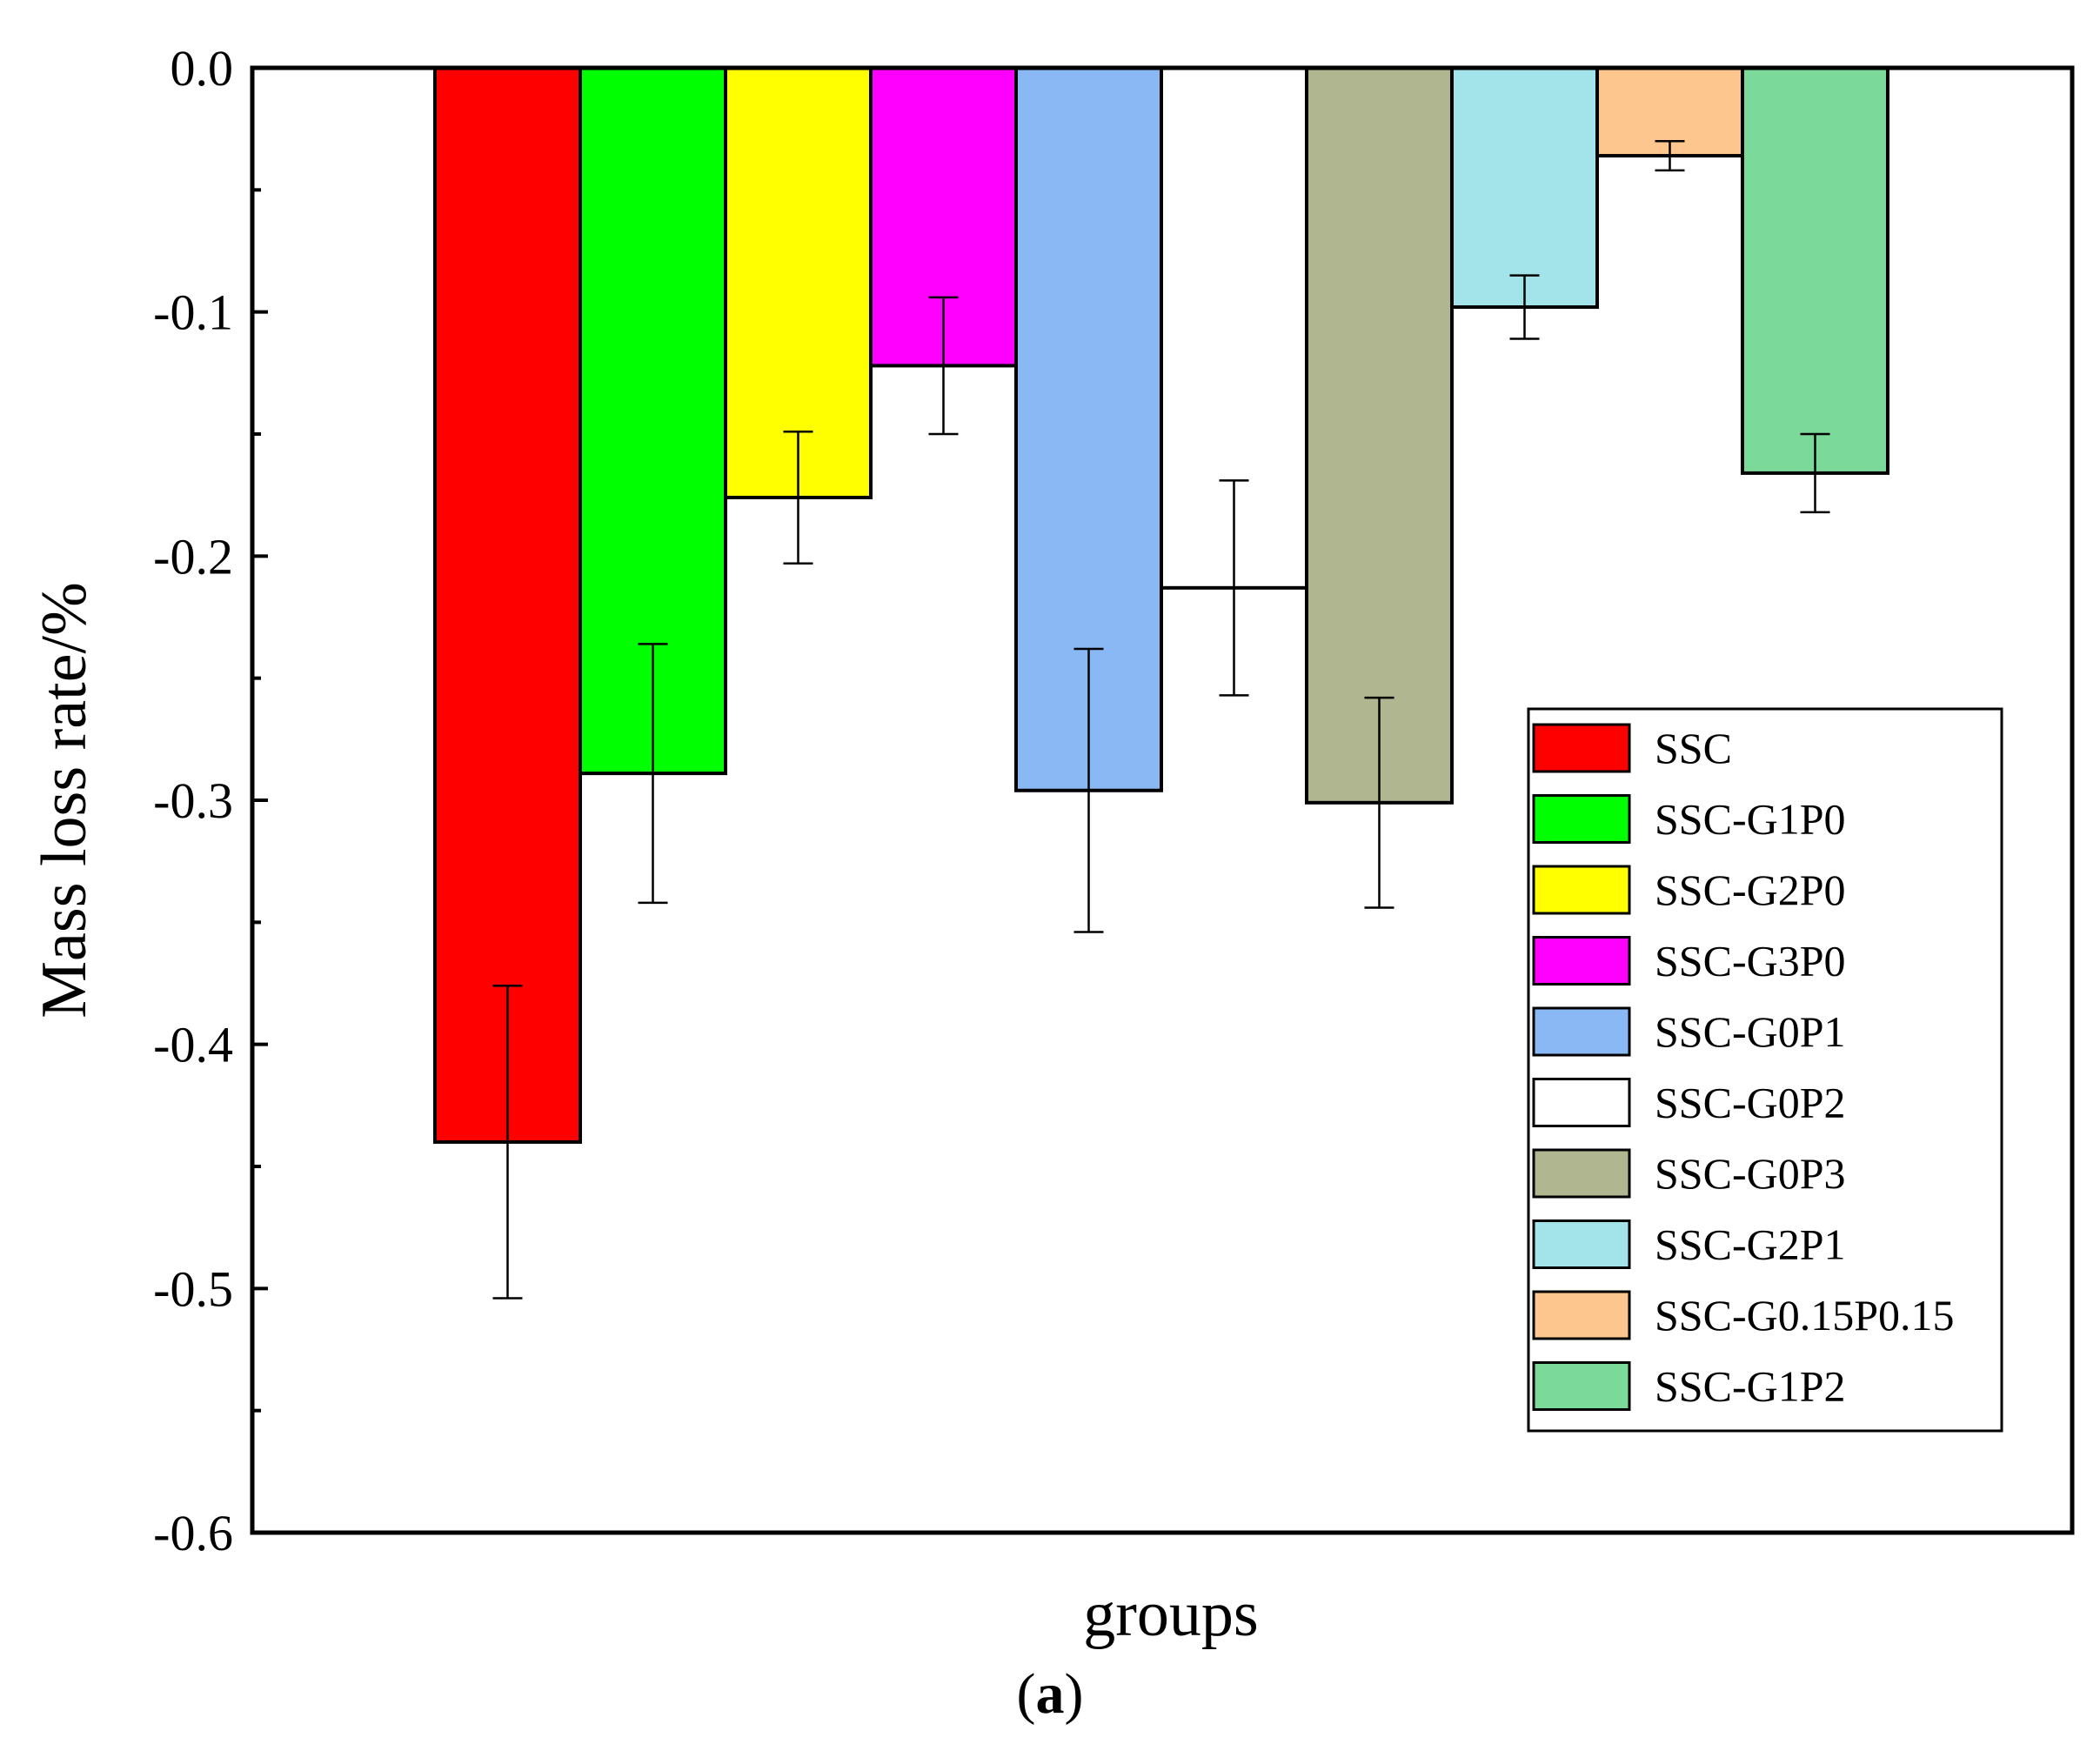 This screenshot has width=2100, height=1764. What do you see at coordinates (1750, 1173) in the screenshot?
I see `legend-label: SSC-G0P3` at bounding box center [1750, 1173].